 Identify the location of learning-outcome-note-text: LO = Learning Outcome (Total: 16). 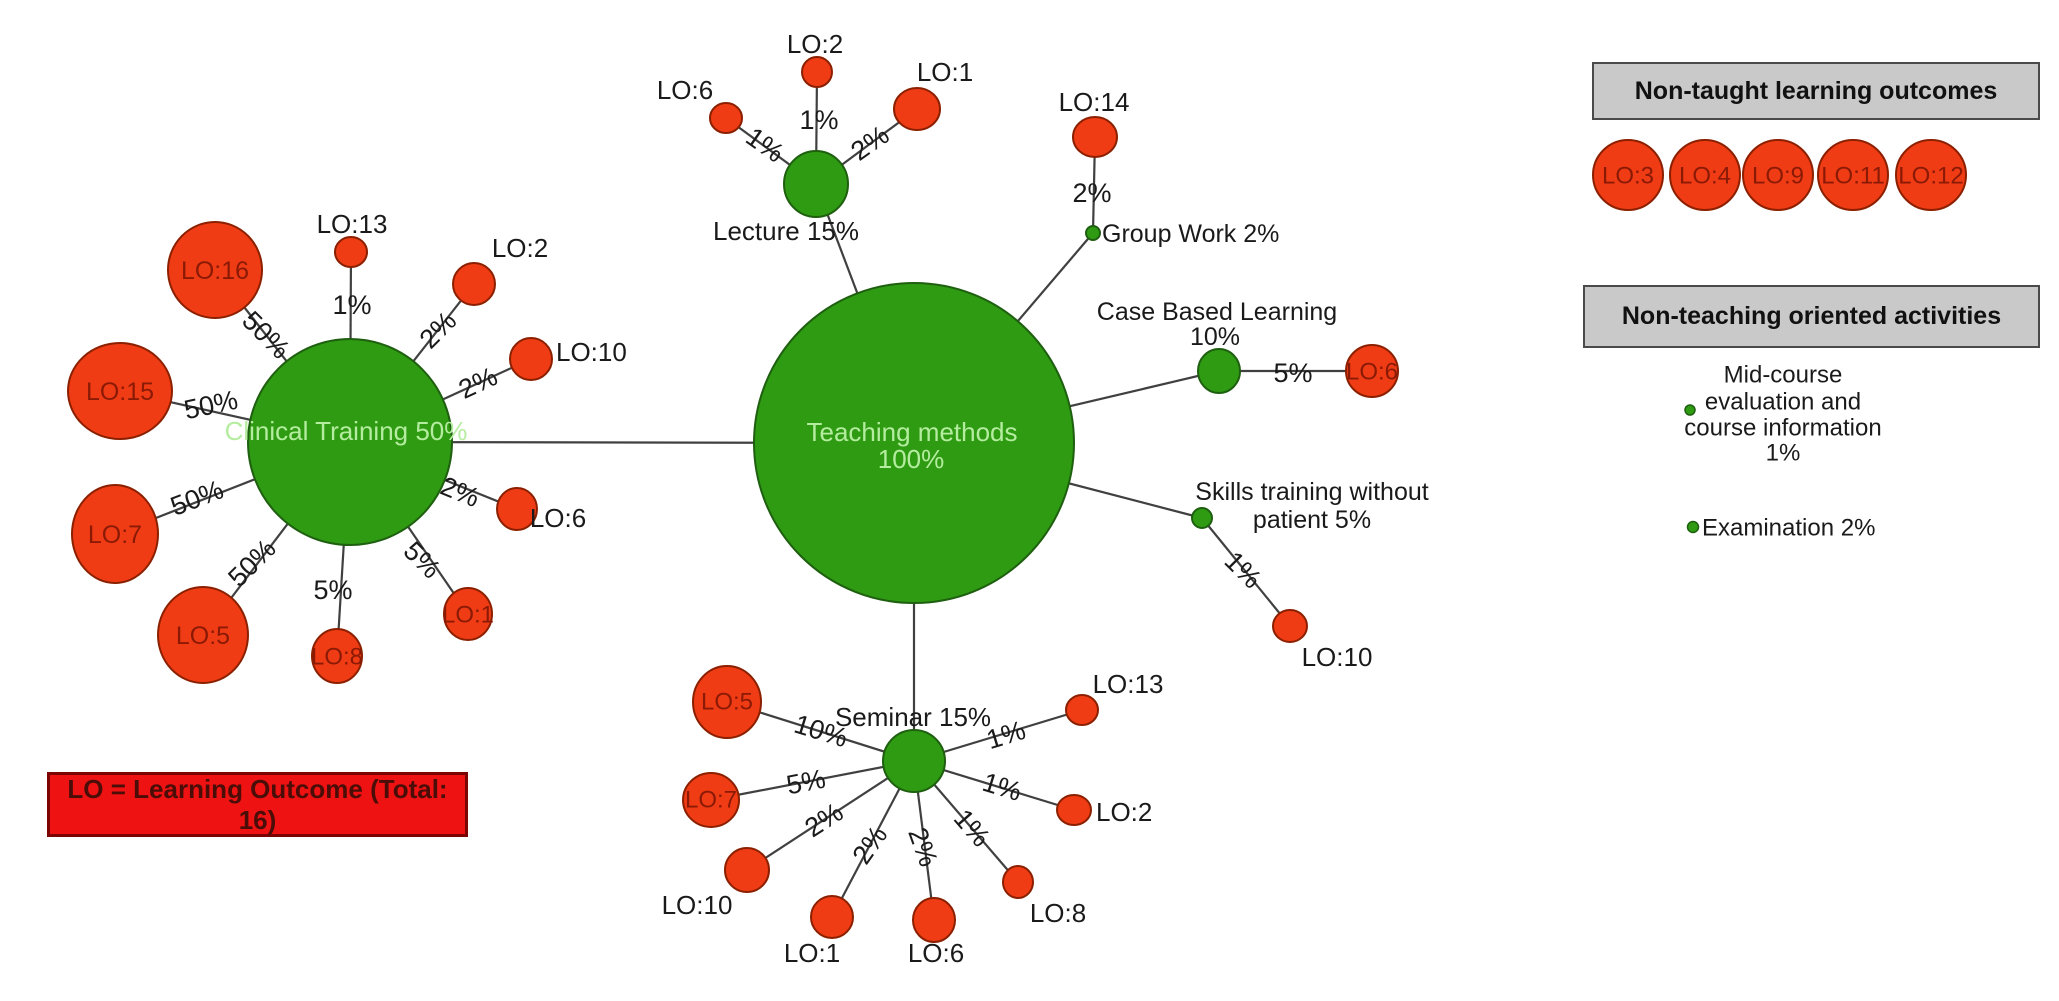
(257, 804).